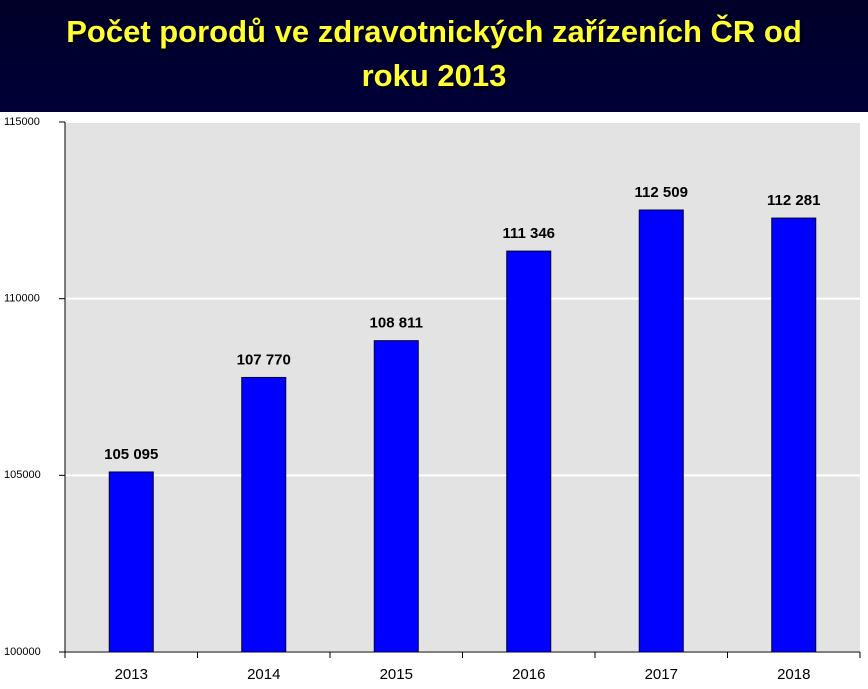 Image resolution: width=868 pixels, height=689 pixels. Describe the element at coordinates (22, 299) in the screenshot. I see `y-tick-label: 110000` at that location.